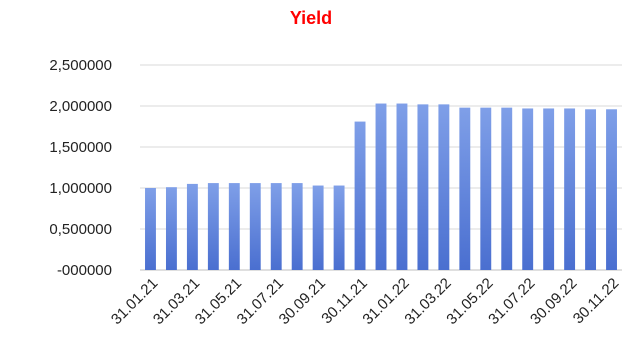 This screenshot has width=622, height=363. Describe the element at coordinates (80, 147) in the screenshot. I see `y-tick-label: 1,500000` at that location.